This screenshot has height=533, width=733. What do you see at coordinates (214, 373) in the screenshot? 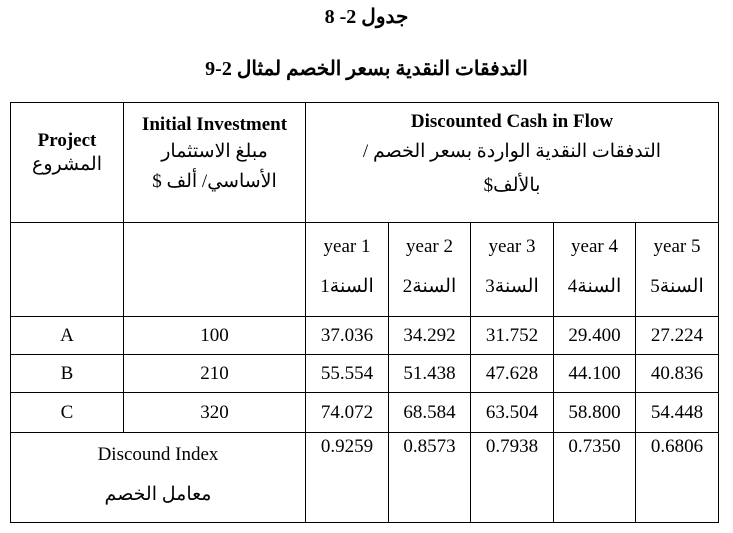
I see `investment-cell: 210` at bounding box center [214, 373].